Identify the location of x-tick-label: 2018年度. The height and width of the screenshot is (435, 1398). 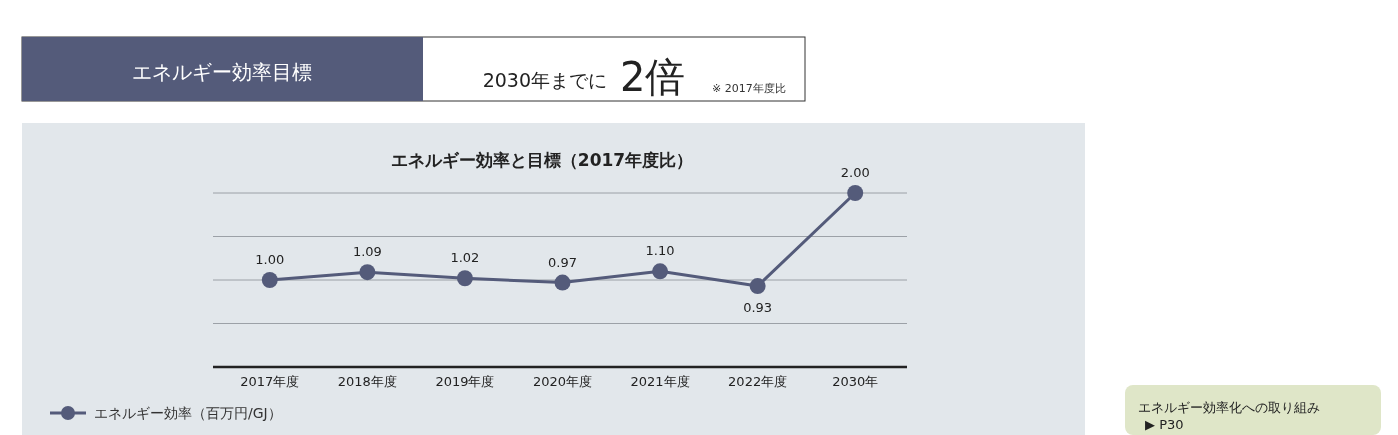
(367, 381).